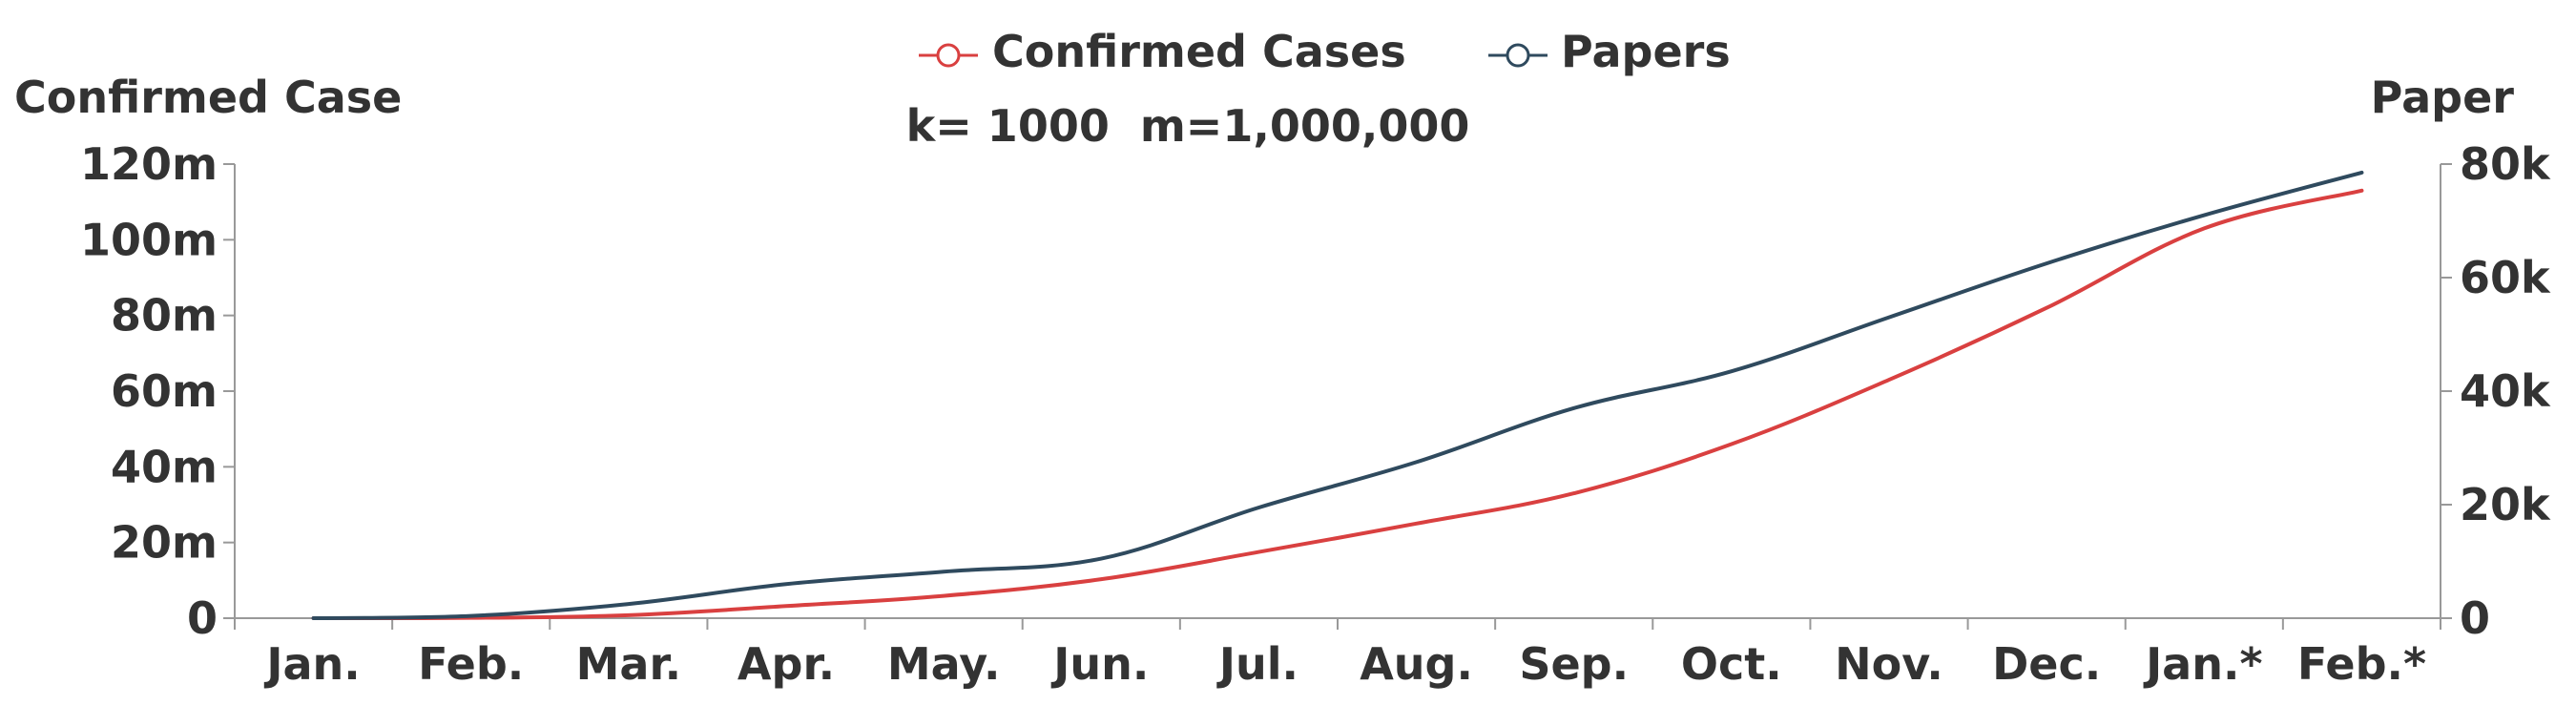  I want to click on y-left-tick-label: 120m, so click(149, 164).